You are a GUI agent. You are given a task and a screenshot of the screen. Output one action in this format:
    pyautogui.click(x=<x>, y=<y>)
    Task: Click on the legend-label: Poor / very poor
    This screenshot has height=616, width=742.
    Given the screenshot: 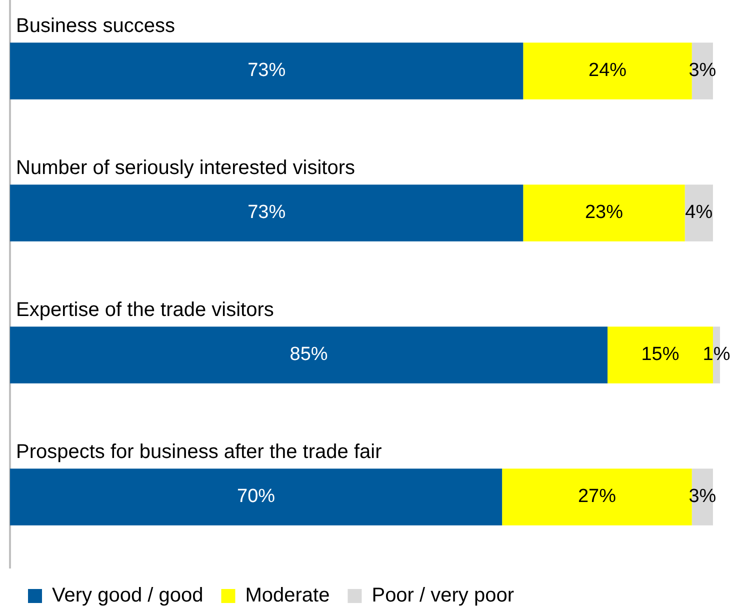 What is the action you would take?
    pyautogui.click(x=443, y=595)
    